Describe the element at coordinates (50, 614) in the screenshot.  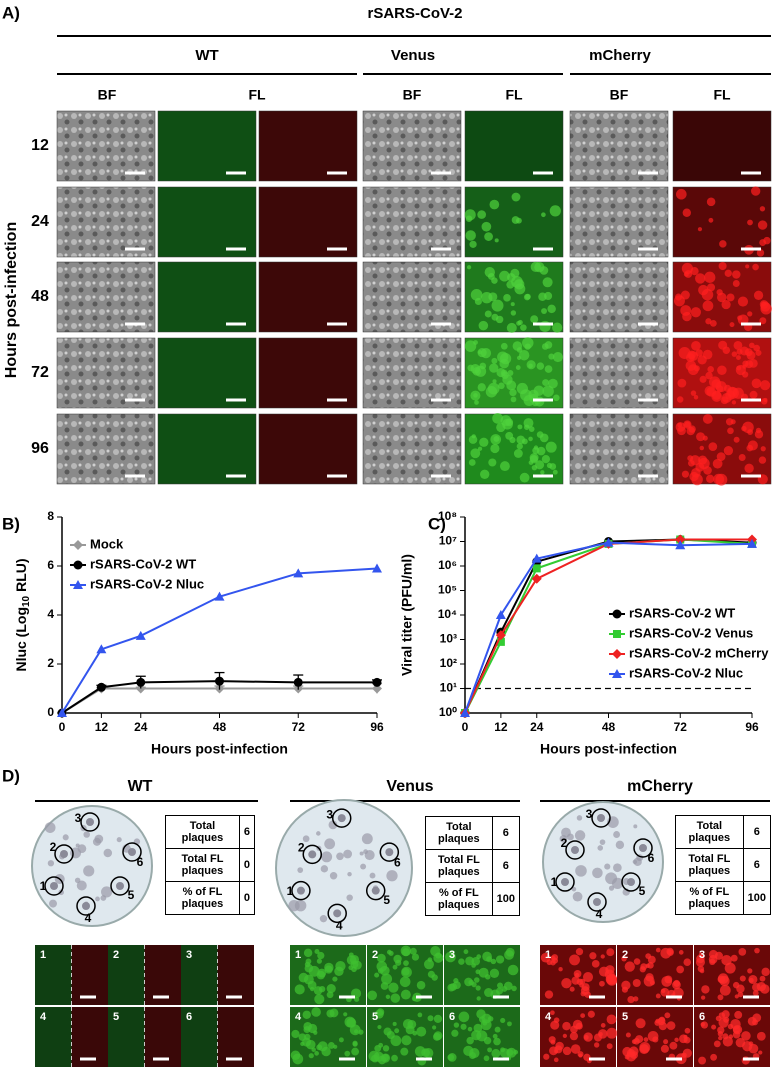
I see `y-tick-label: 4` at that location.